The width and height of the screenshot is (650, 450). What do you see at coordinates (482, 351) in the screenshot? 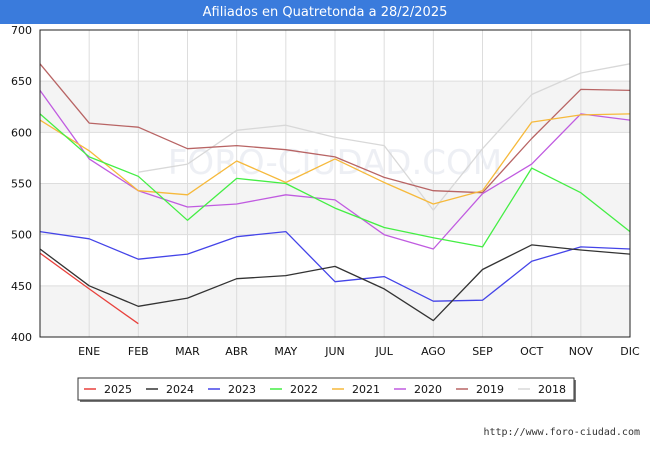
I see `x-tick-label: SEP` at bounding box center [482, 351].